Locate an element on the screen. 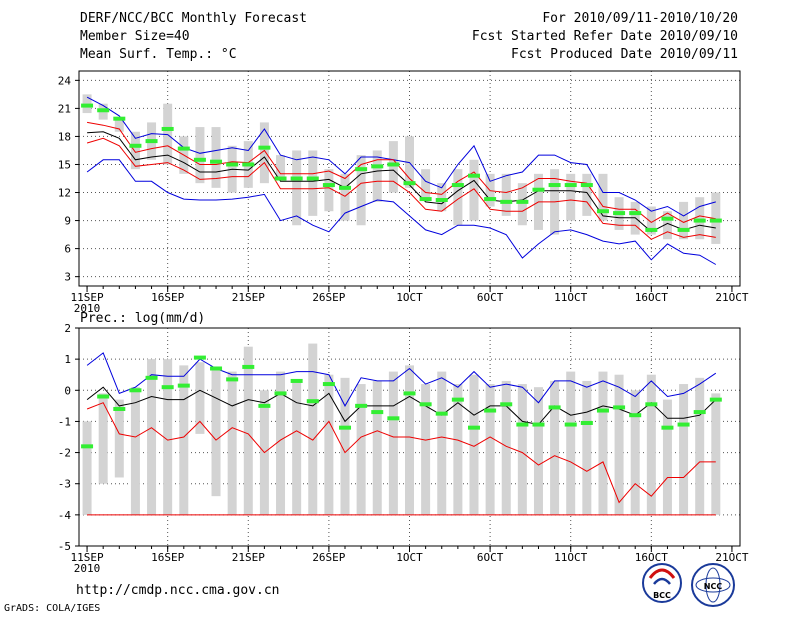  temp-xtick-label: 11SEP is located at coordinates (86, 297).